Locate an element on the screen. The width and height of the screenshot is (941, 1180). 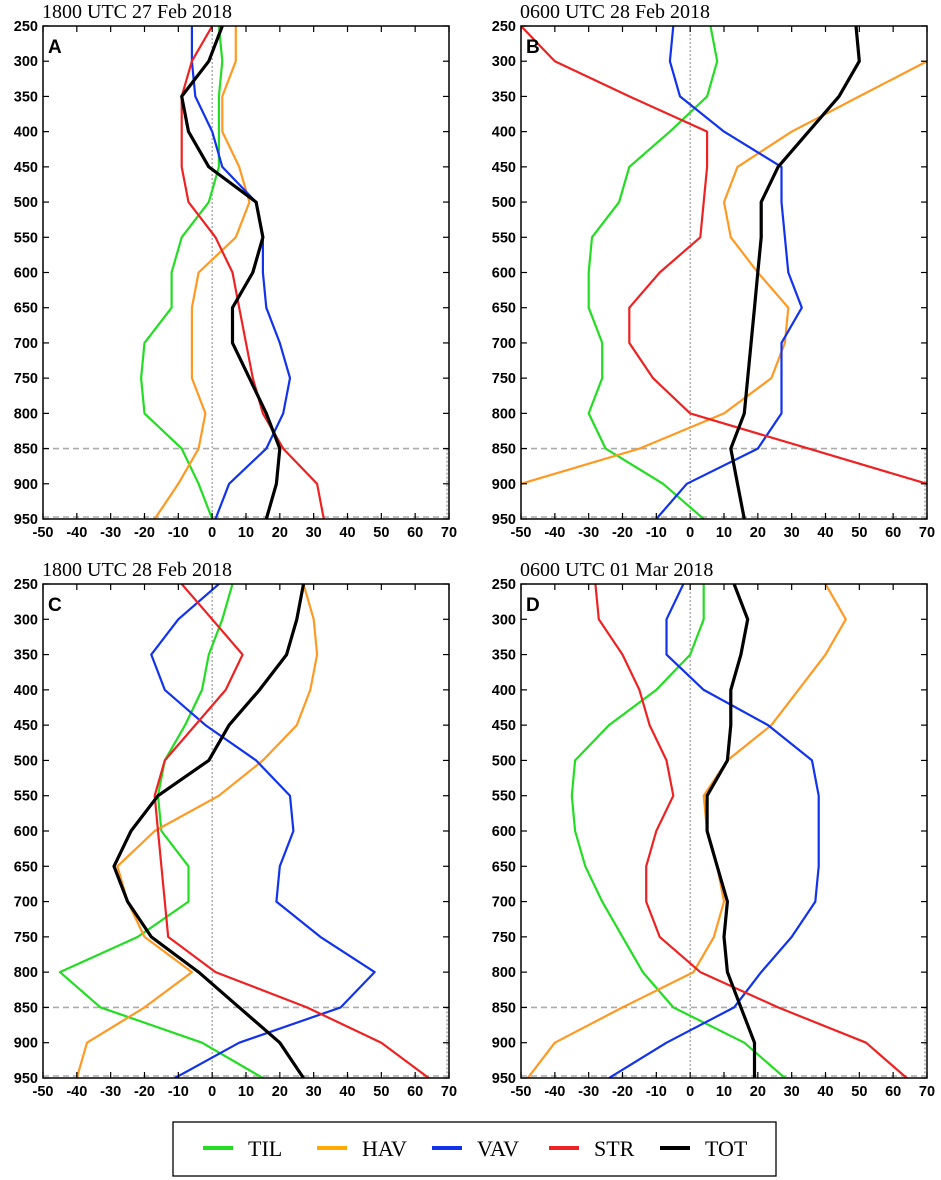
panel-a-xtick-label: 10 is located at coordinates (246, 533).